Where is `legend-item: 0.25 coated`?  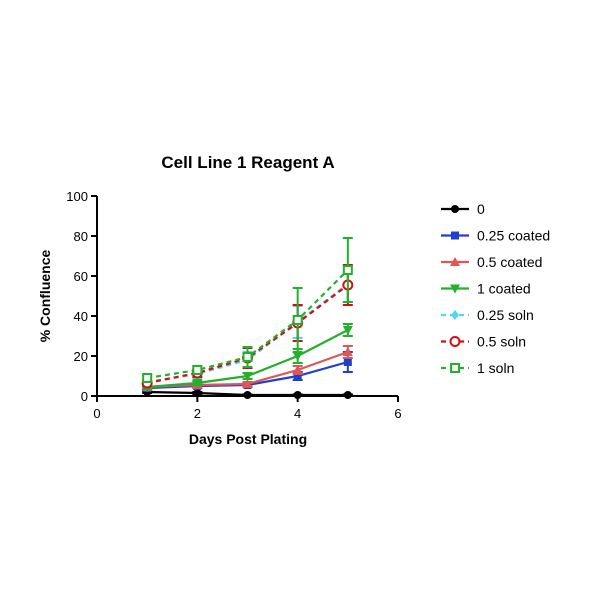 legend-item: 0.25 coated is located at coordinates (495, 236).